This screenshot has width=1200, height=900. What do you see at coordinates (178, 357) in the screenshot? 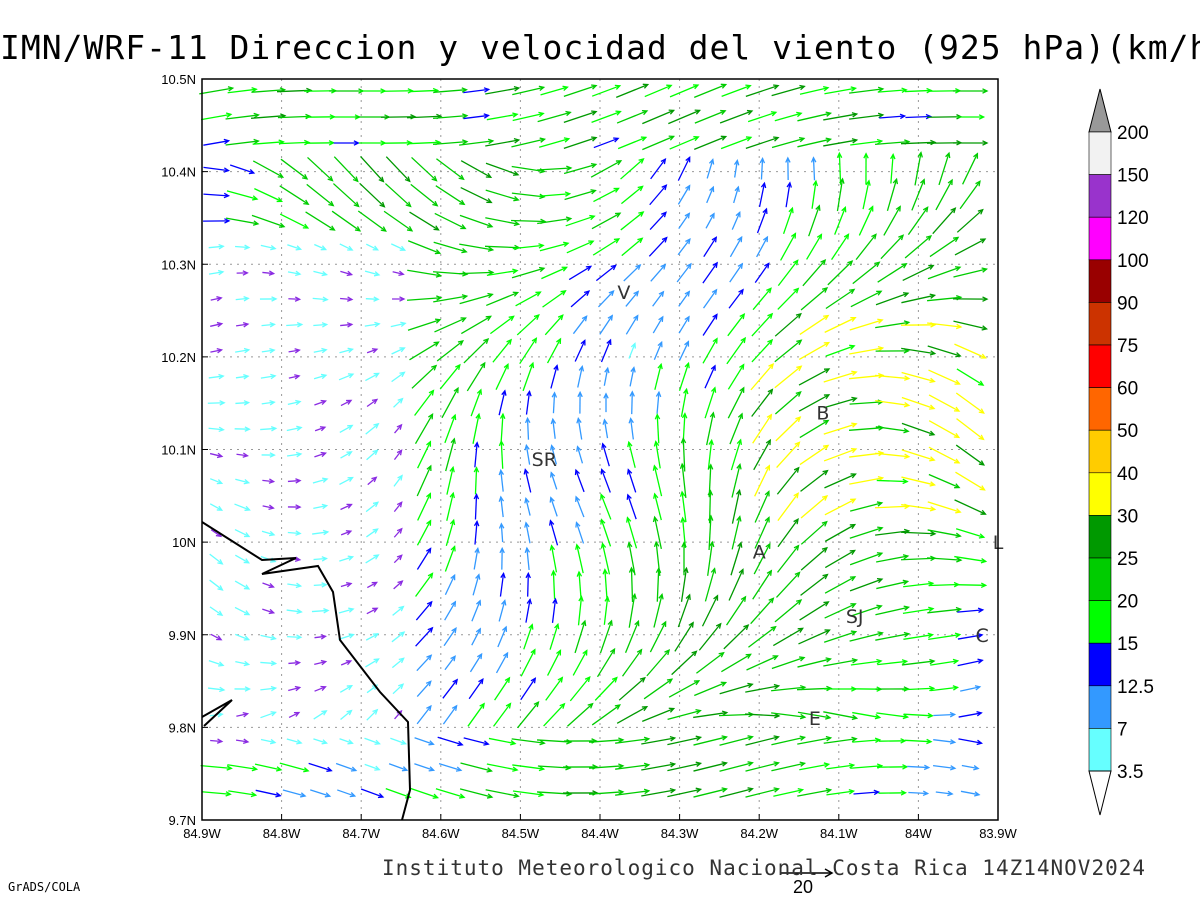
I see `y-tick-label: 10.2N` at bounding box center [178, 357].